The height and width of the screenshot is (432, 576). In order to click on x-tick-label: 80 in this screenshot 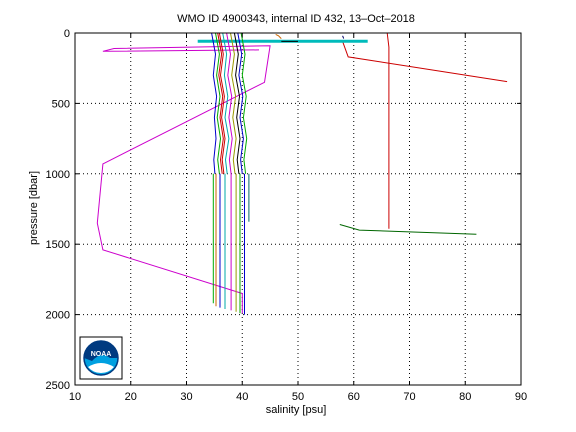, I will do `click(465, 397)`.